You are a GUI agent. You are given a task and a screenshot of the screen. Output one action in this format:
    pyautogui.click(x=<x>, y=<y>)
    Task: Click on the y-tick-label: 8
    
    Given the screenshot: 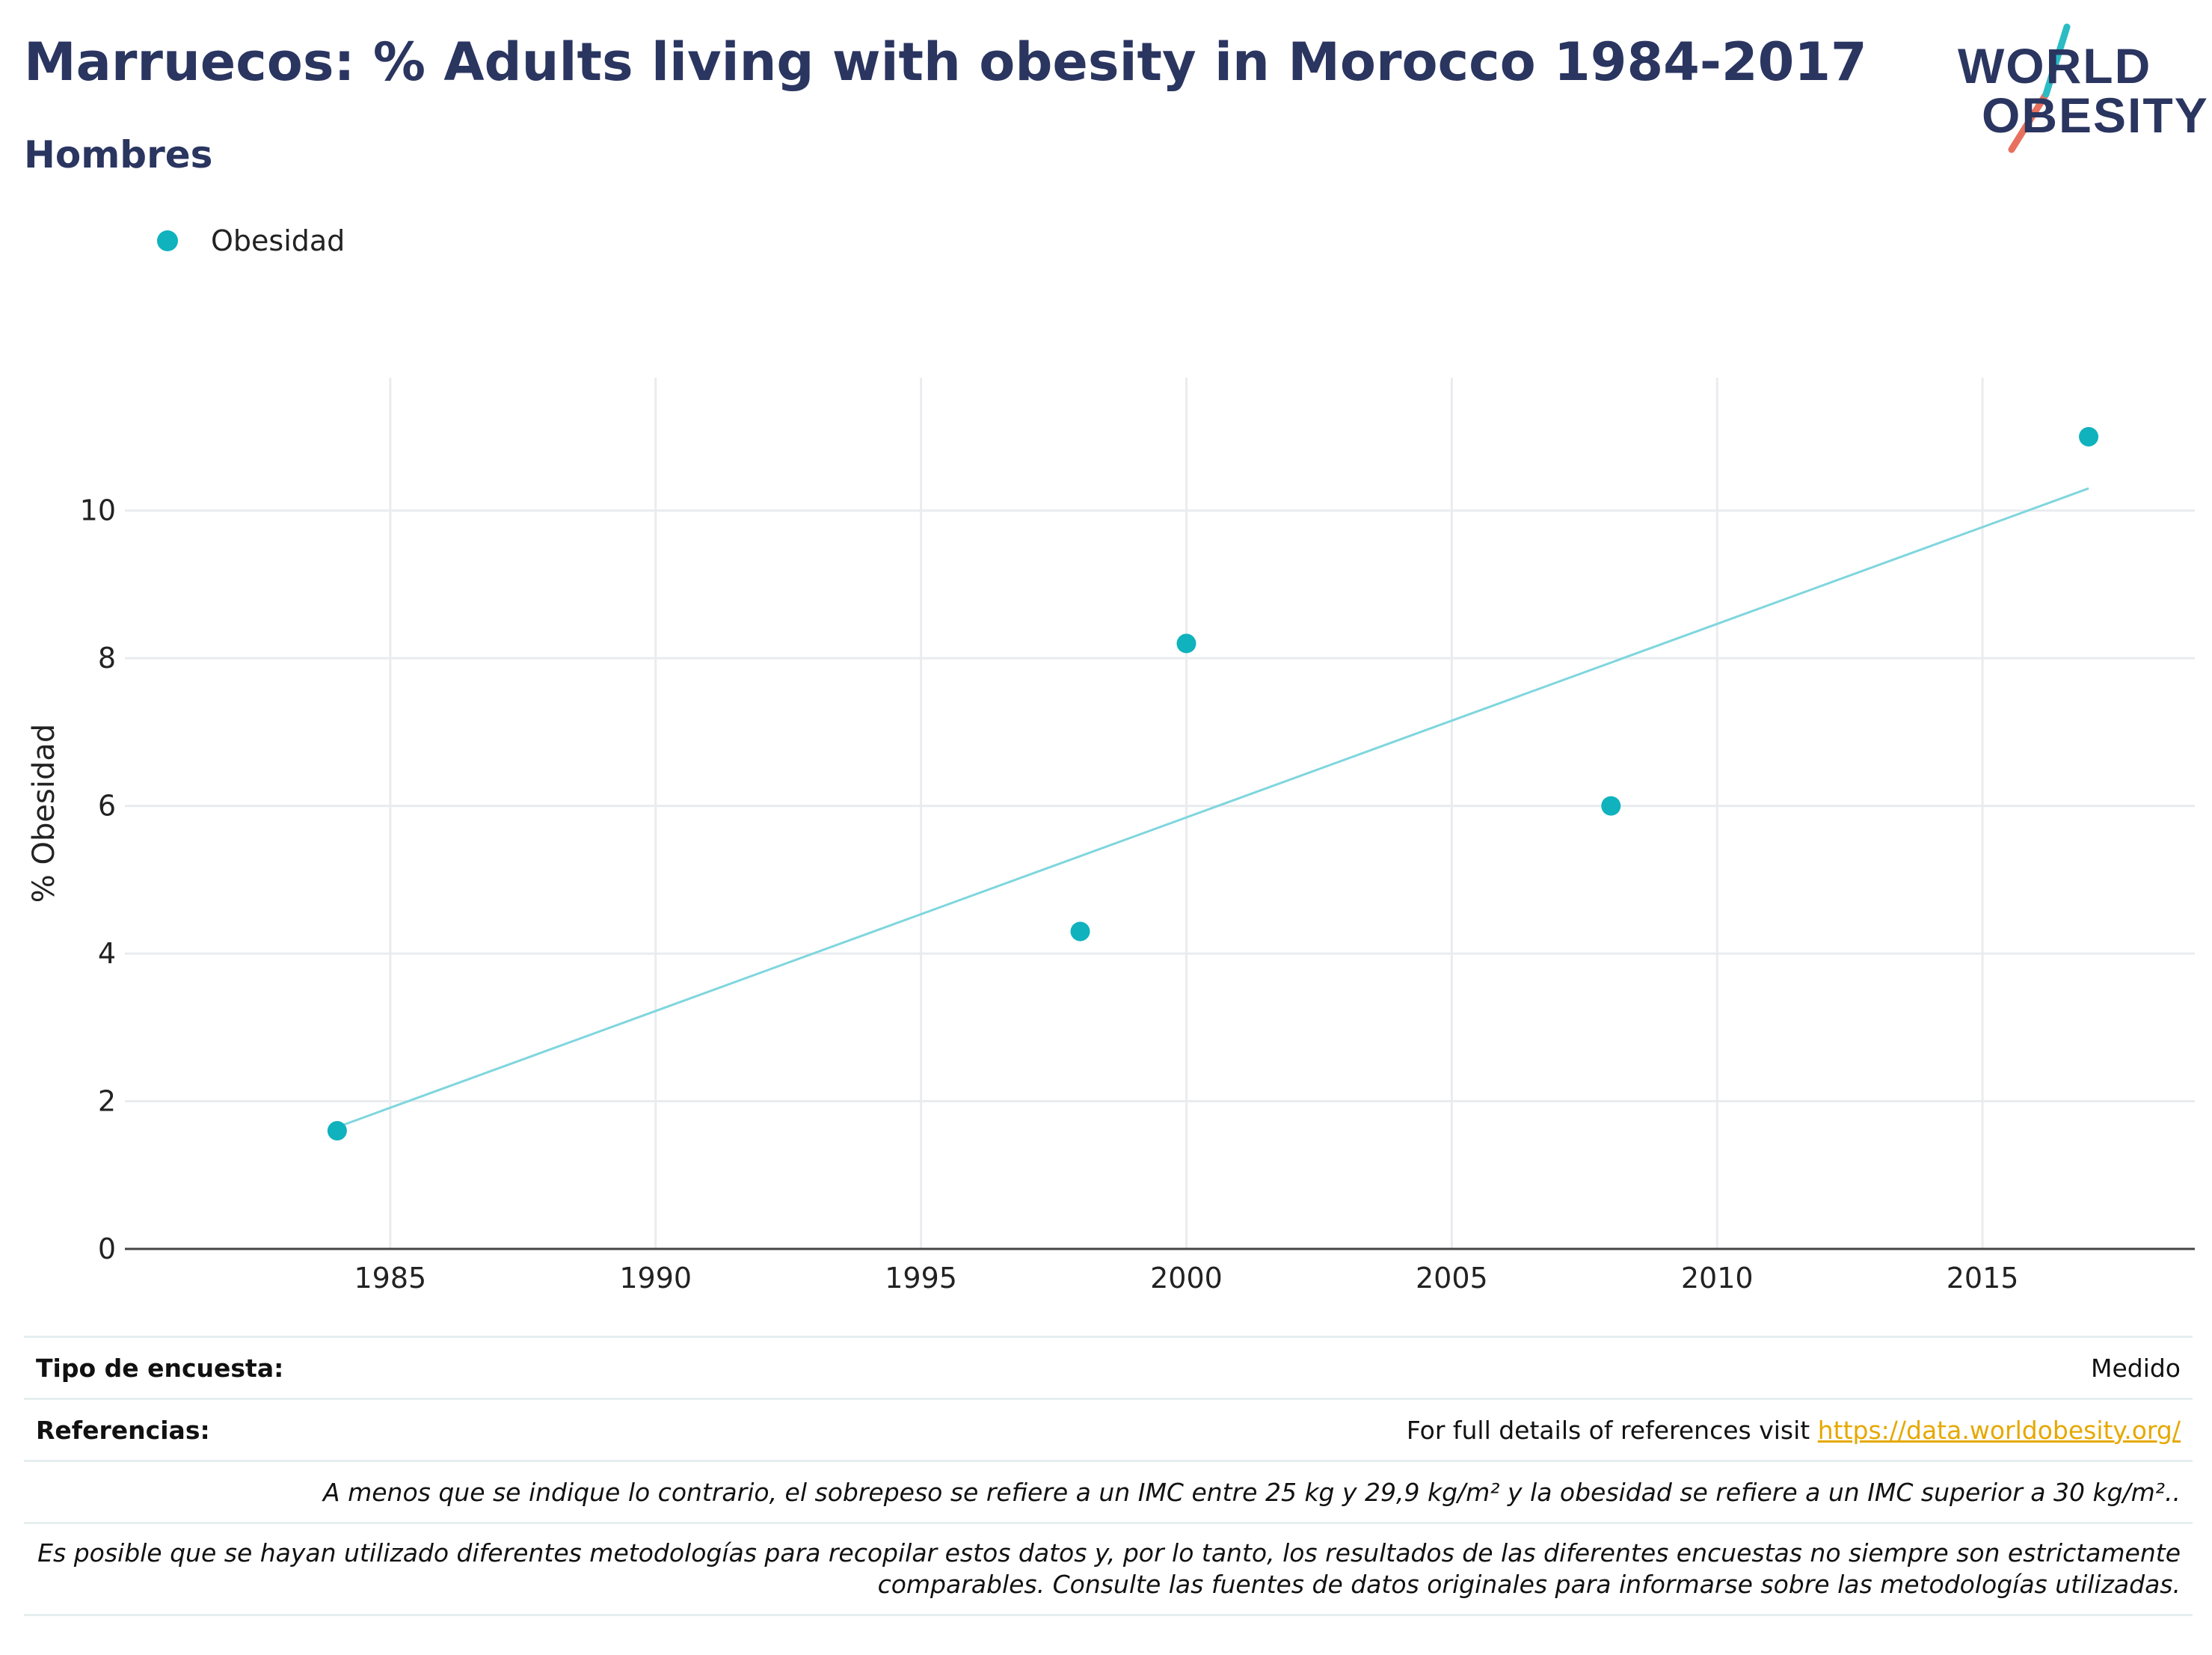 What is the action you would take?
    pyautogui.click(x=107, y=658)
    